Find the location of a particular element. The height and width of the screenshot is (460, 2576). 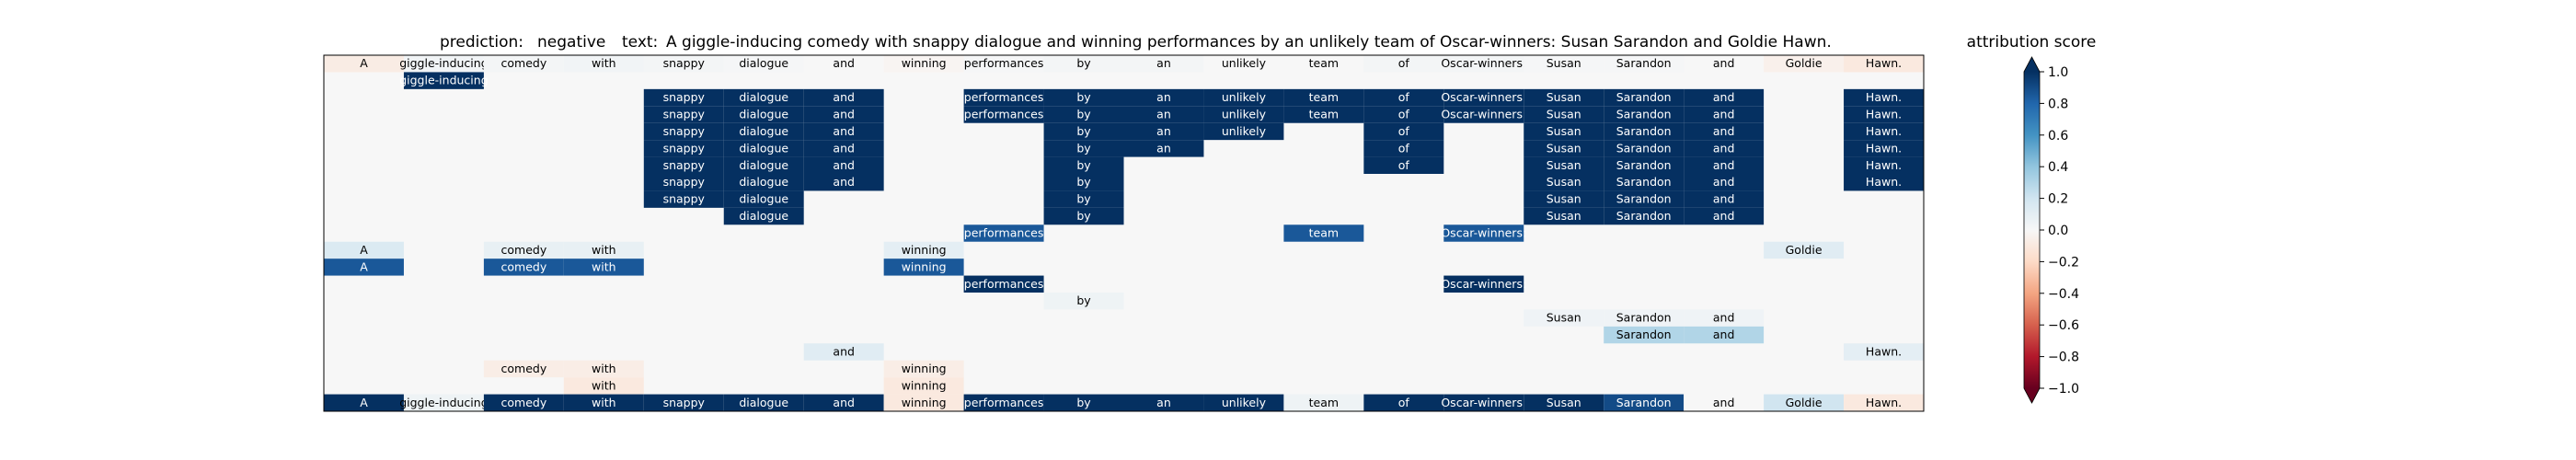

colorbar-extend-max is located at coordinates (2032, 64).